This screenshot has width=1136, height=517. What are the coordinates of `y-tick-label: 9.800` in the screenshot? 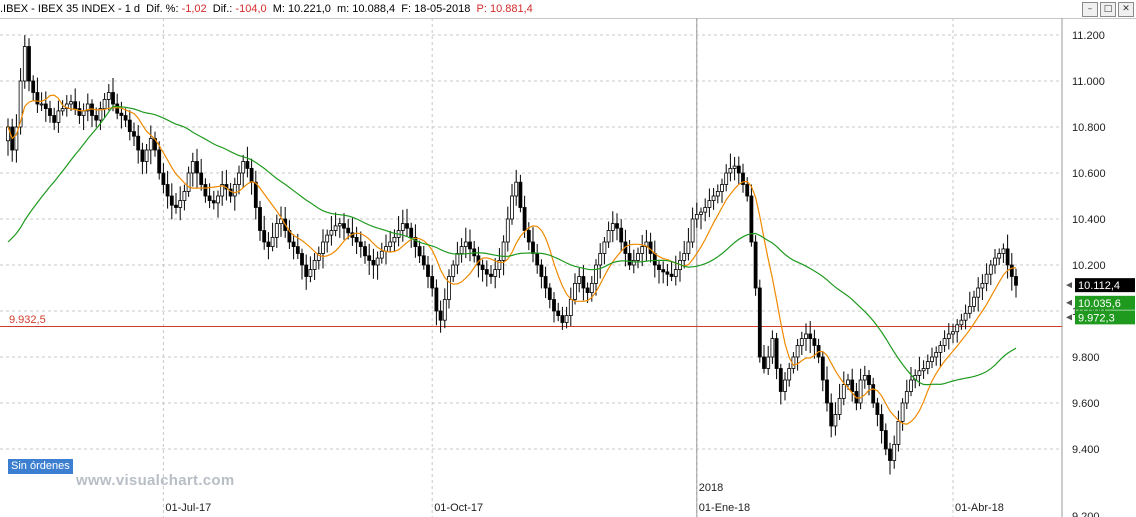 It's located at (1086, 358).